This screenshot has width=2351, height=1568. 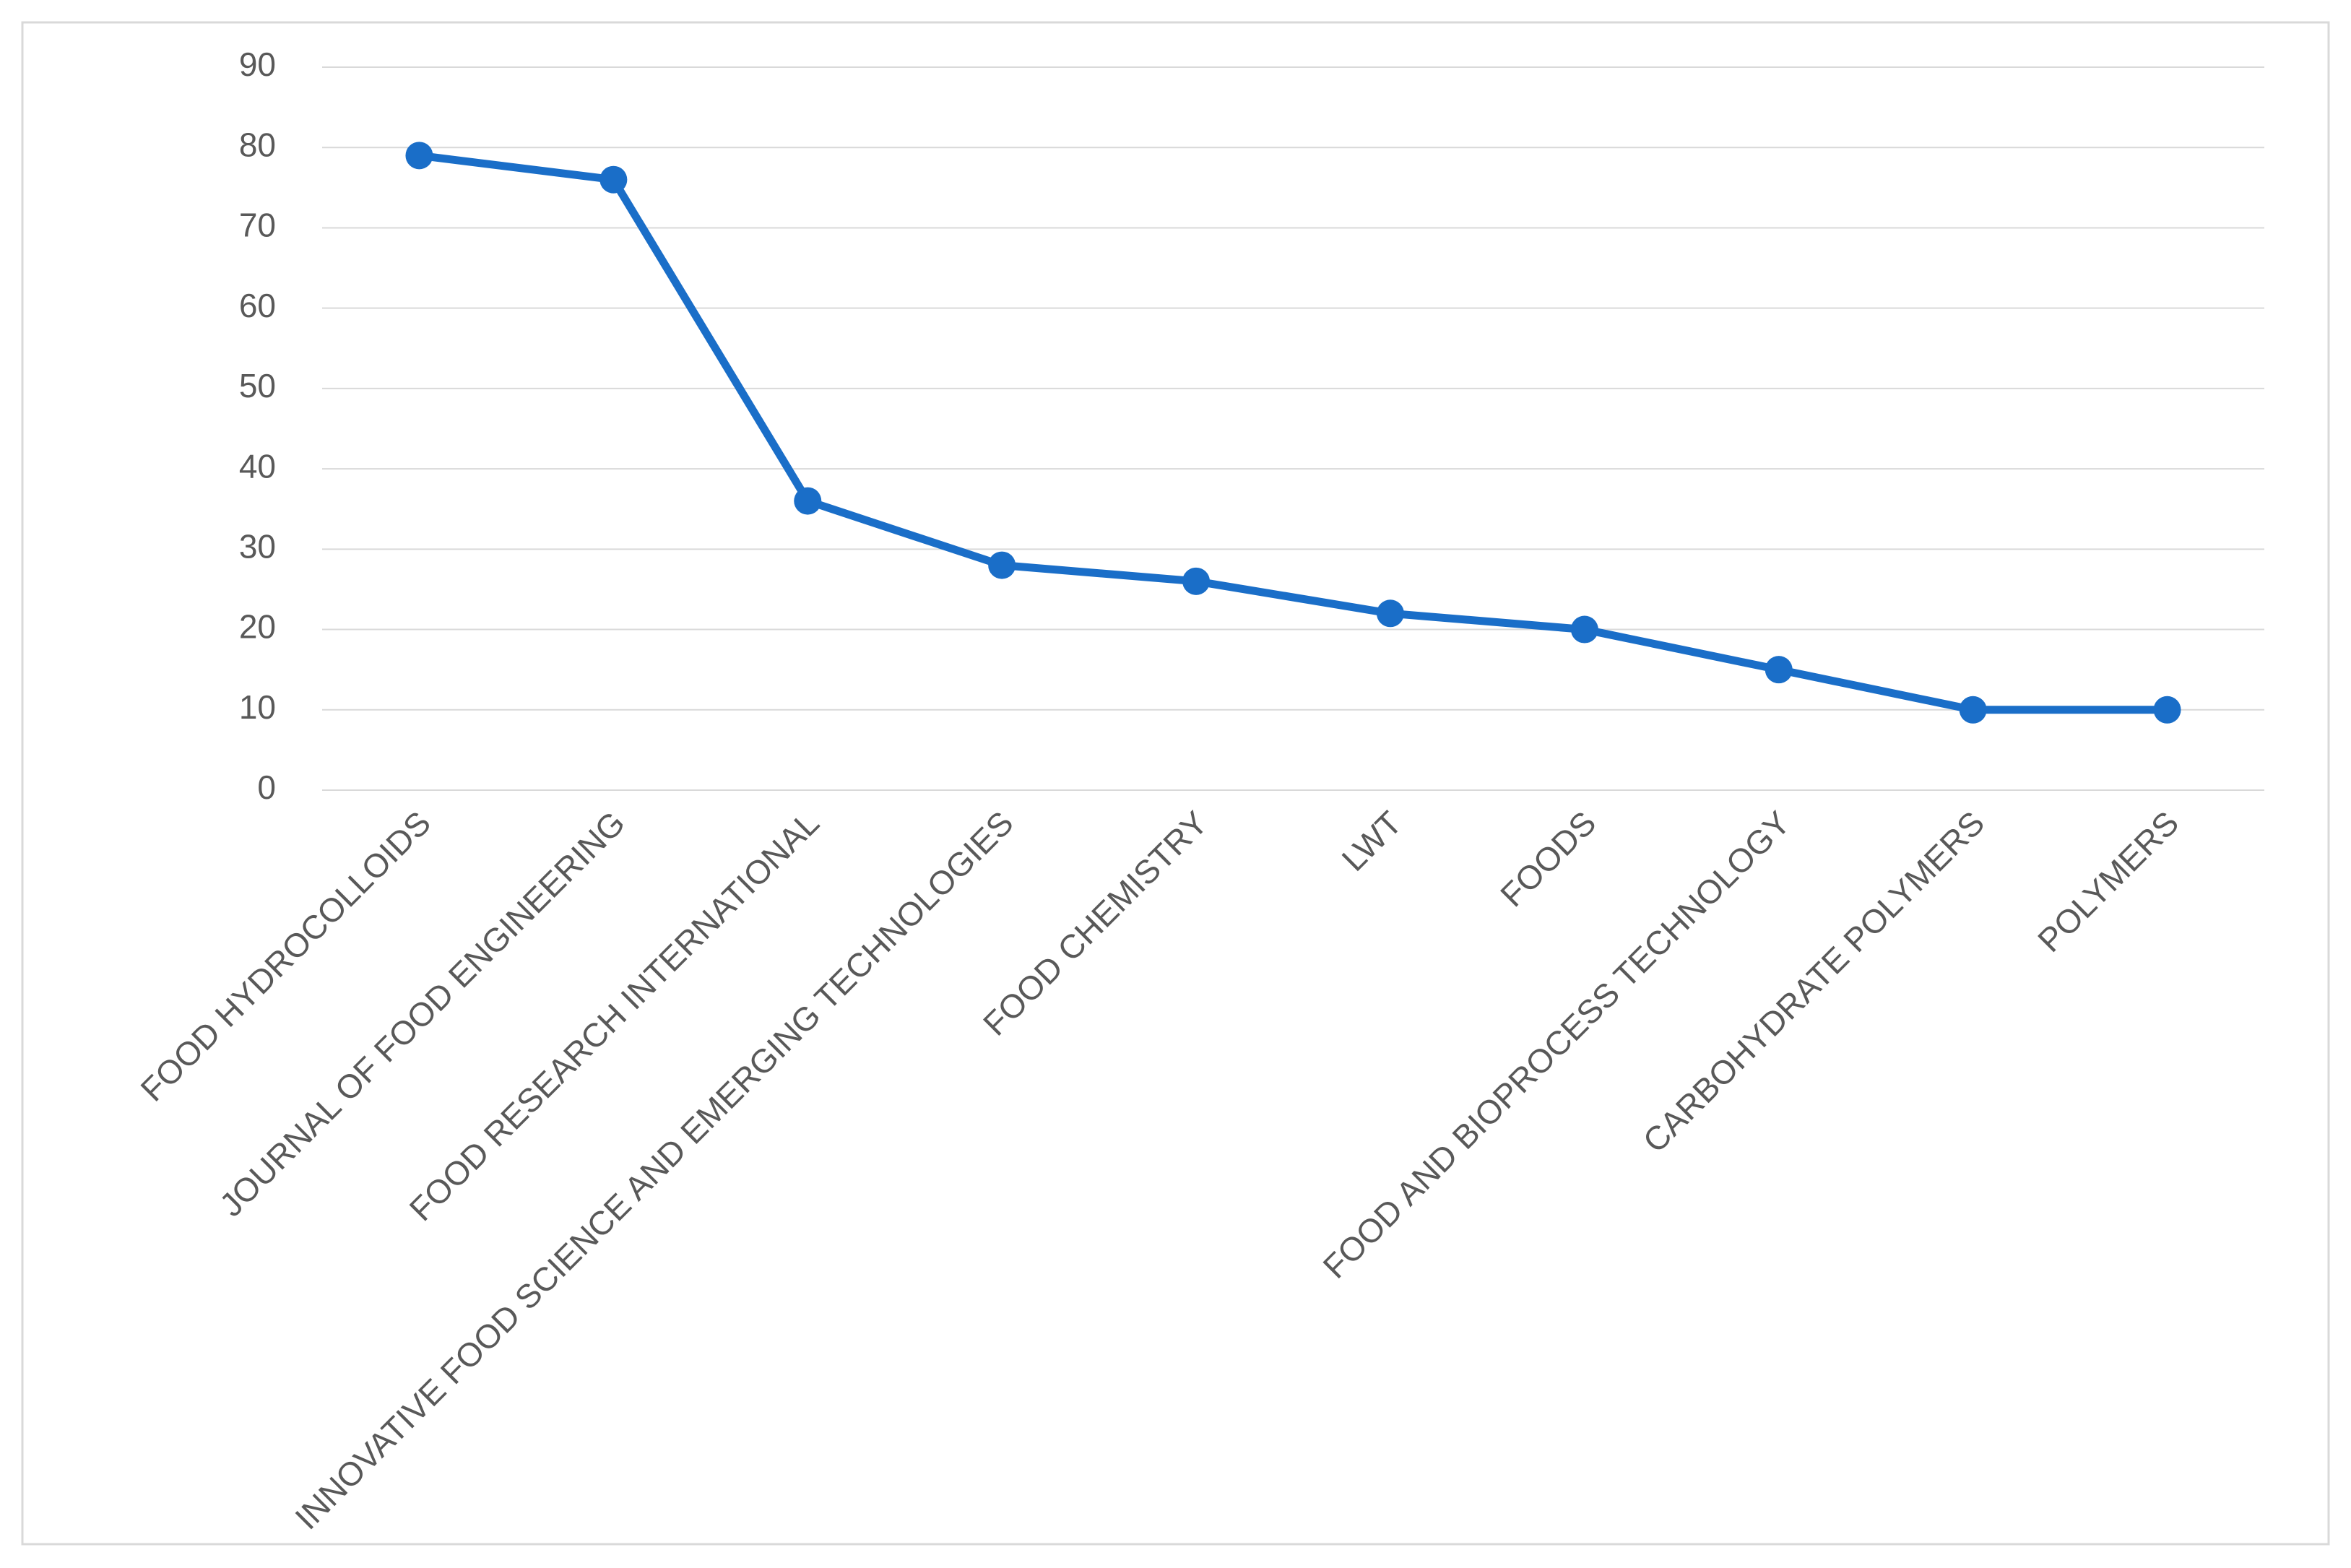 I want to click on y-tick-label: 0, so click(x=266, y=787).